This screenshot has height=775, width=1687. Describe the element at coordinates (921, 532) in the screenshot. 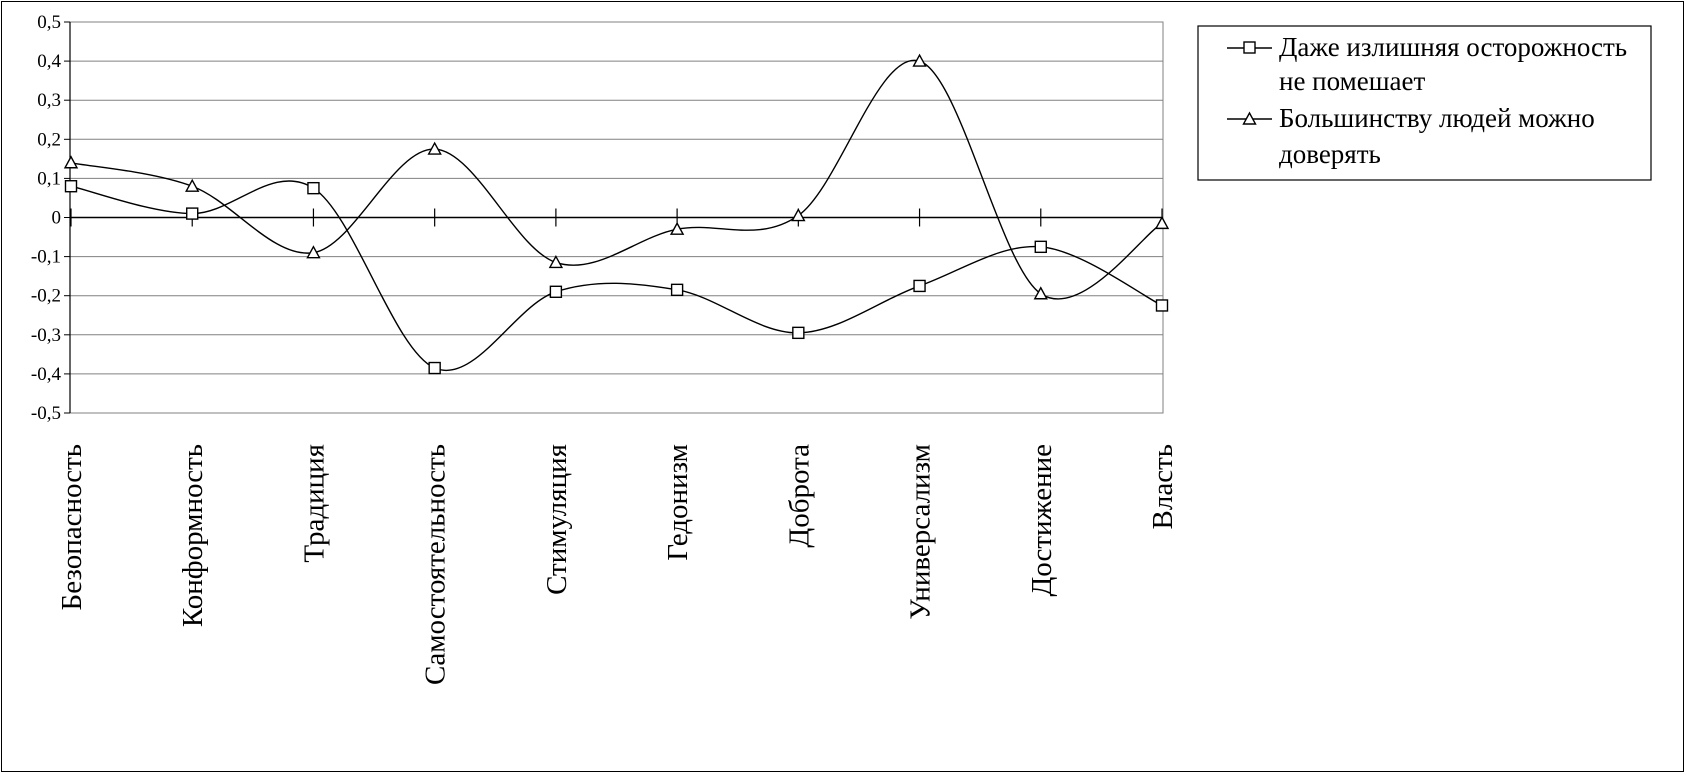

I see `category-label: Универсализм` at that location.